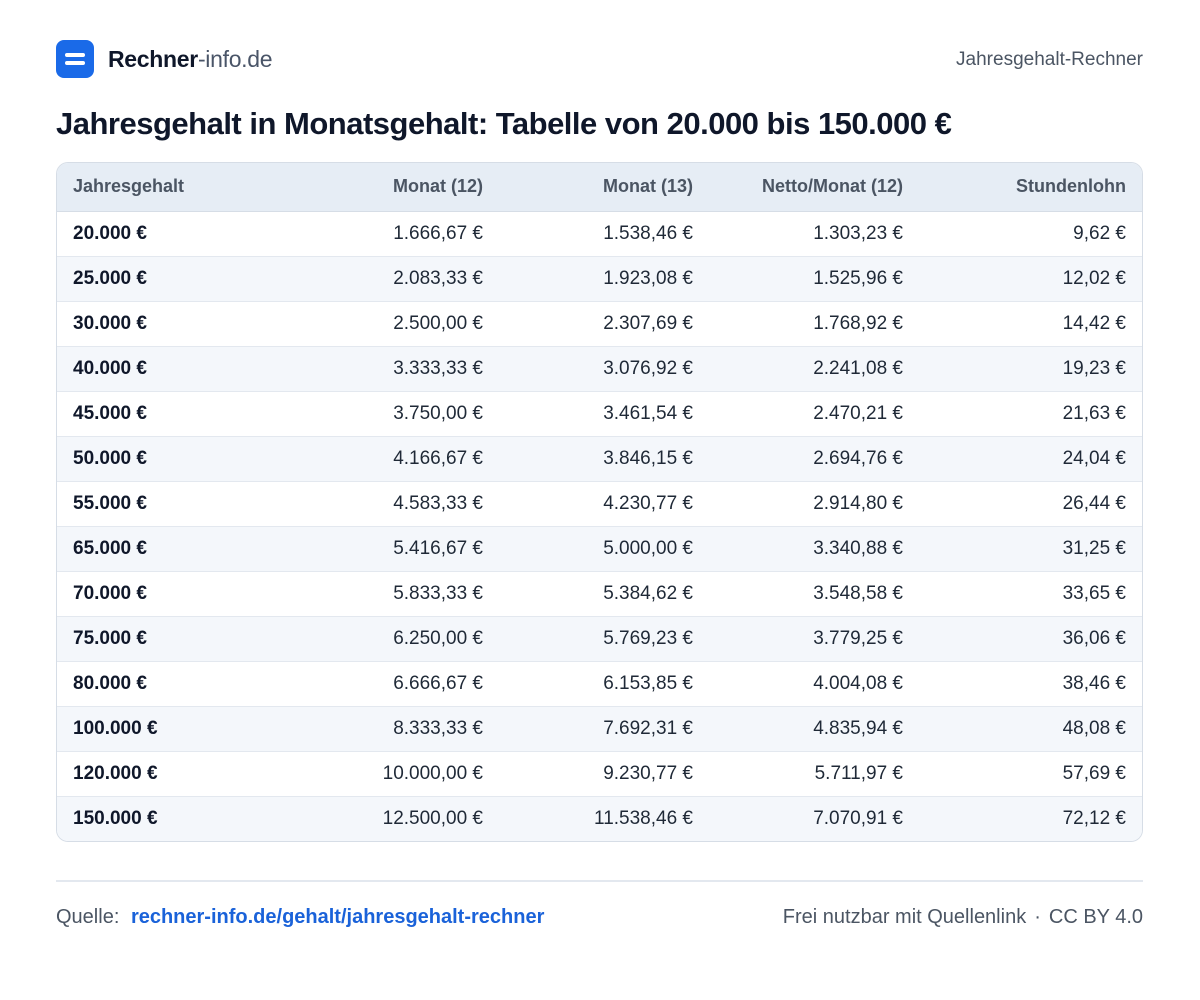 This screenshot has height=1000, width=1200. What do you see at coordinates (1030, 504) in the screenshot?
I see `table-cell: 26,44 €` at bounding box center [1030, 504].